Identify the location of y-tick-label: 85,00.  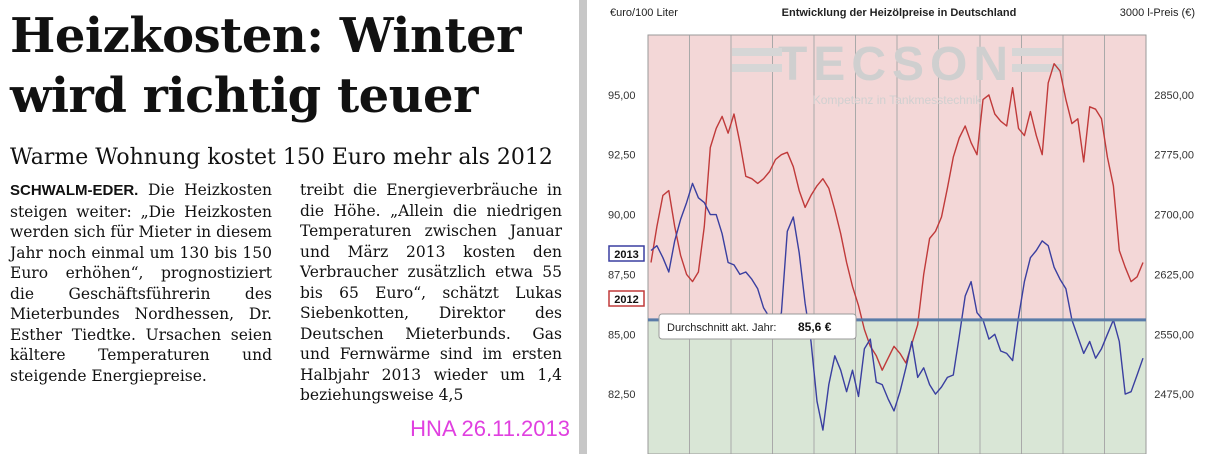
(622, 335).